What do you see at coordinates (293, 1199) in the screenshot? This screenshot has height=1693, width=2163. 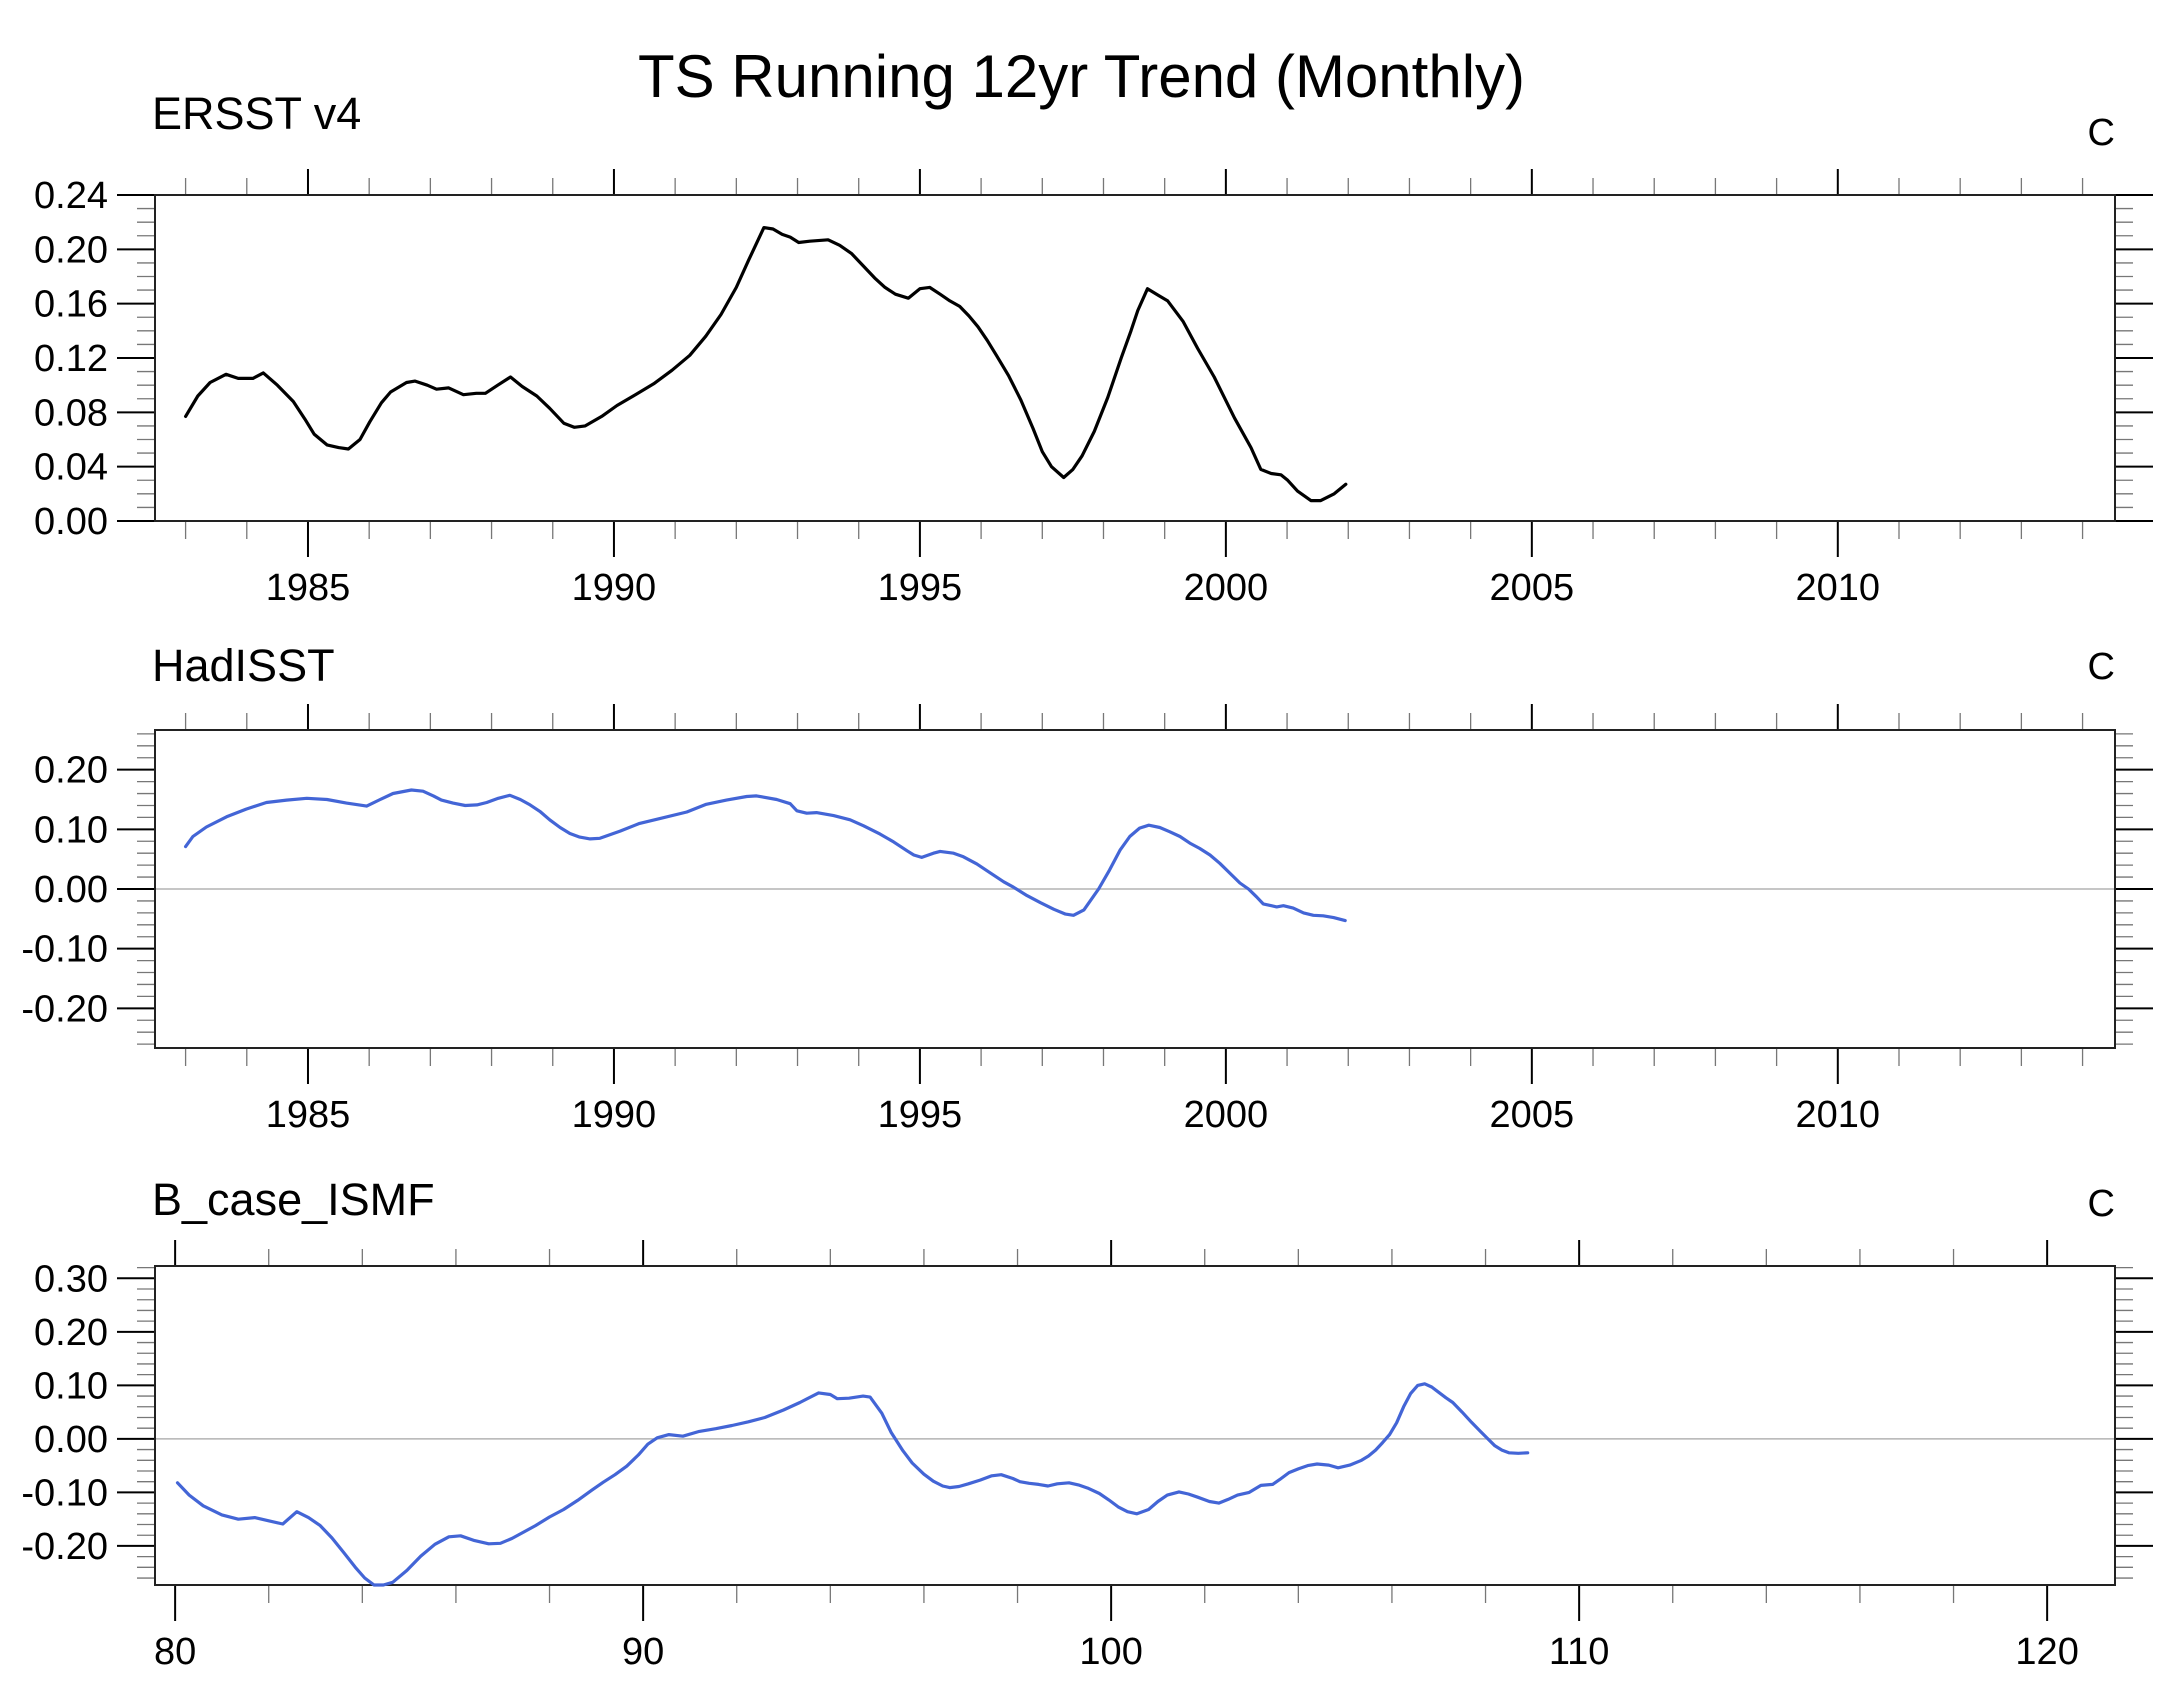 I see `panel-title-b-case-ismf: B_case_ISMF` at bounding box center [293, 1199].